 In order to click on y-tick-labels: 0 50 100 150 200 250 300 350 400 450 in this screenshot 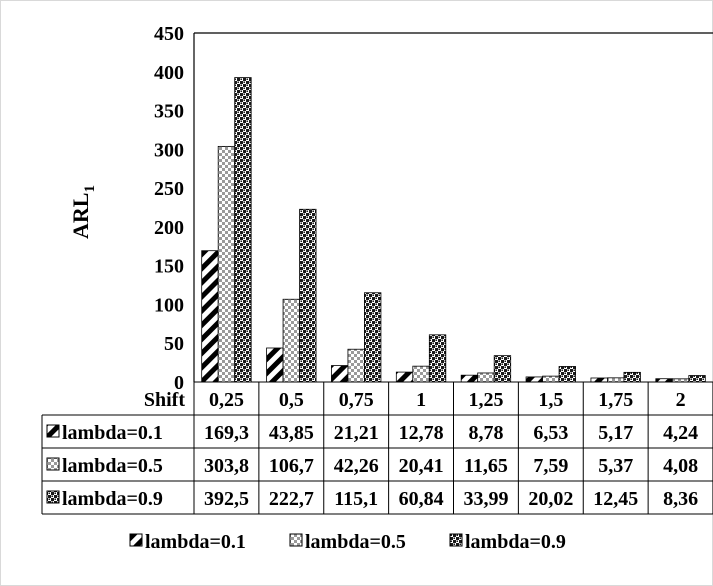, I will do `click(169, 208)`.